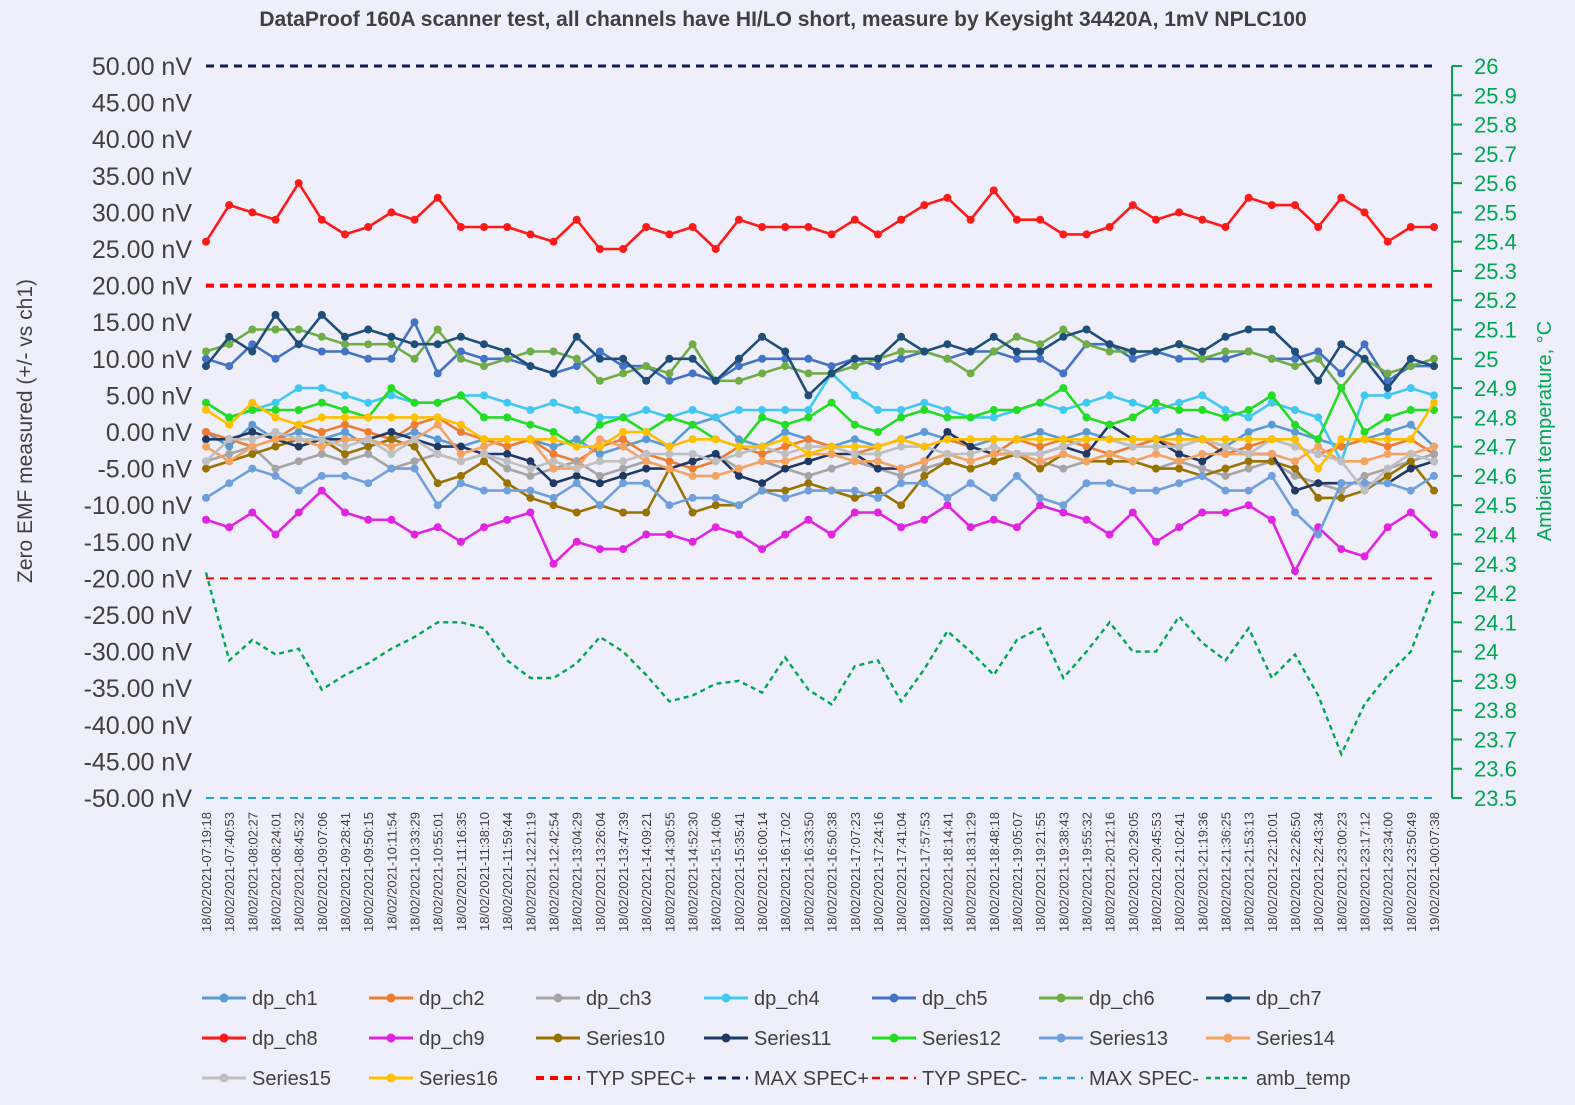 Image resolution: width=1575 pixels, height=1105 pixels. Describe the element at coordinates (1495, 330) in the screenshot. I see `y2-tick-label: 25.1` at that location.